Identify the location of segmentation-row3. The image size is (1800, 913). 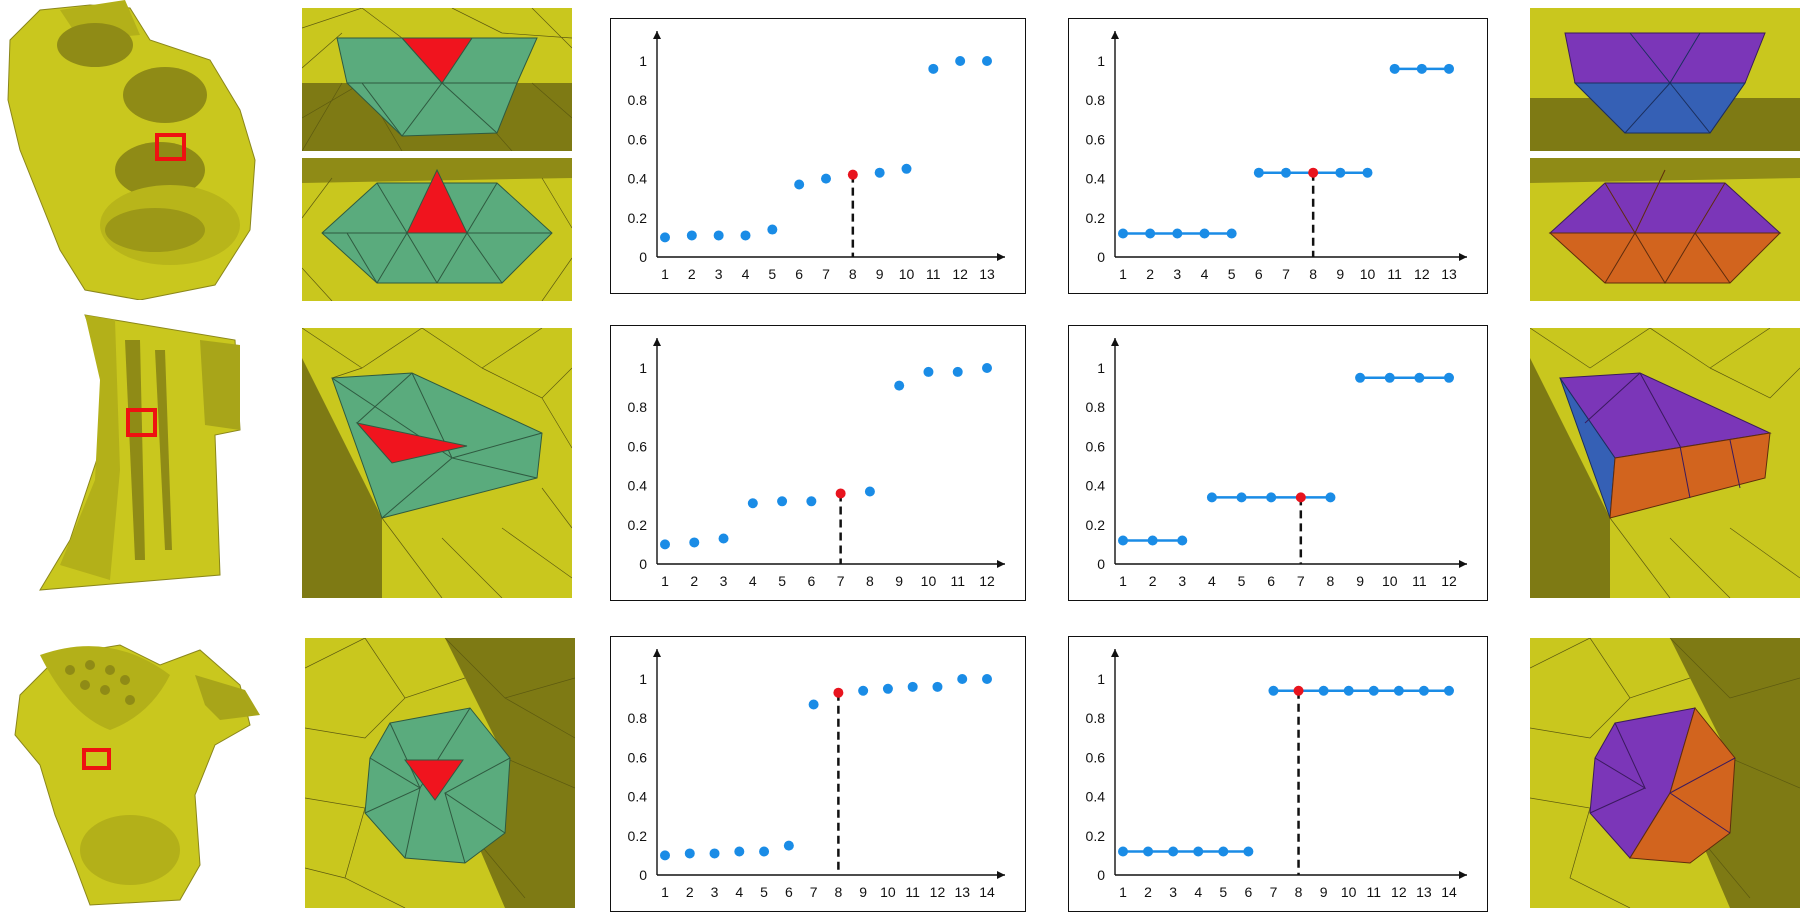
(1665, 773).